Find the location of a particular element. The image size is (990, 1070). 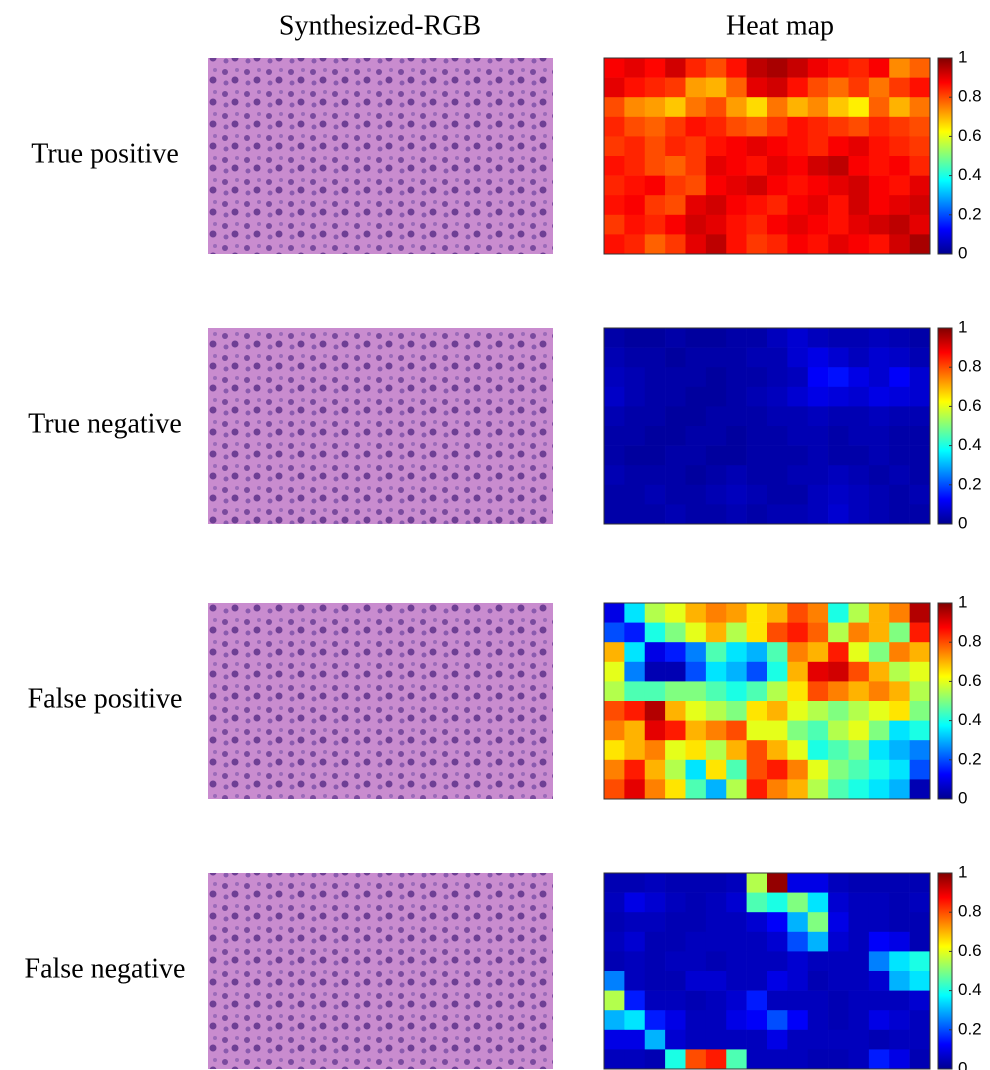

row-label: False negative is located at coordinates (105, 968).